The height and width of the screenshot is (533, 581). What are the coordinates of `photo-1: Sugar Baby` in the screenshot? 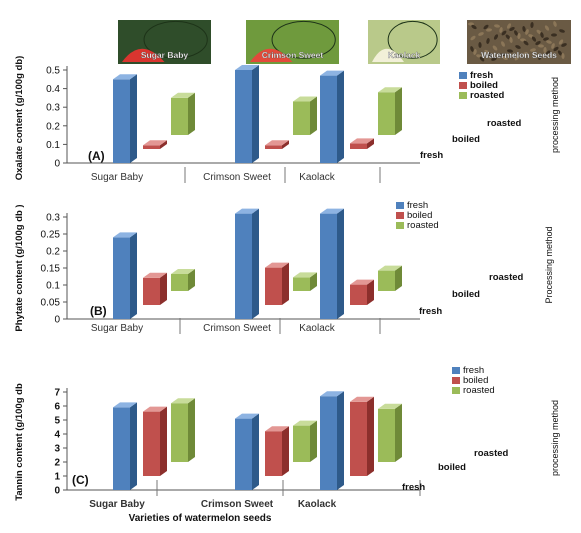 It's located at (164, 42).